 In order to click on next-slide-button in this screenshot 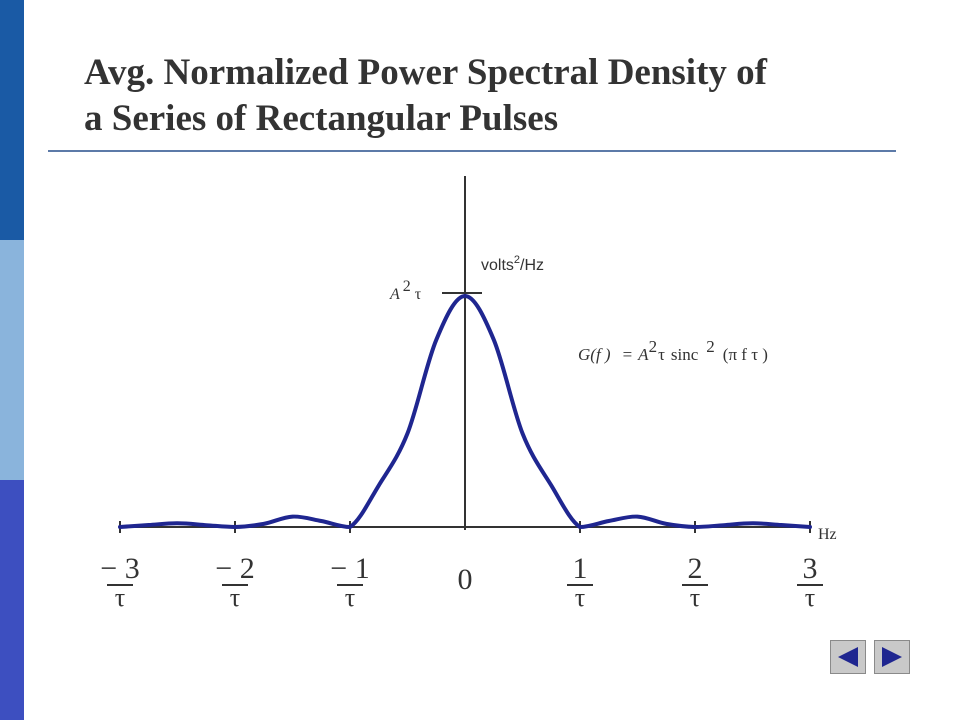, I will do `click(892, 657)`.